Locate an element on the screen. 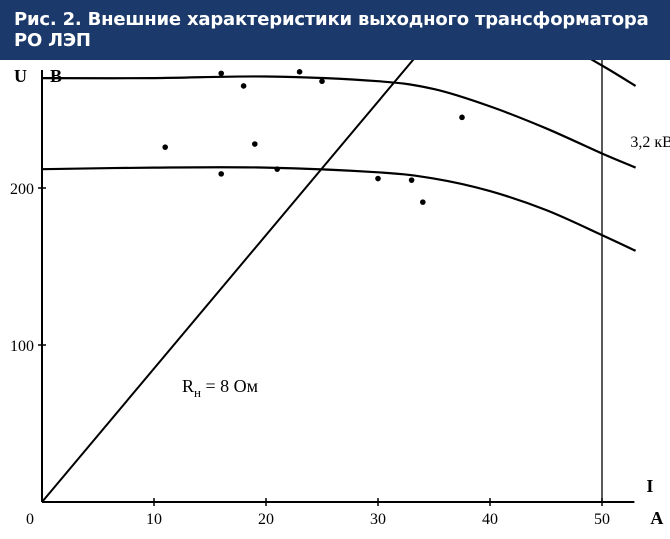 The image size is (670, 539). series-label: 3,2 кВ is located at coordinates (650, 142).